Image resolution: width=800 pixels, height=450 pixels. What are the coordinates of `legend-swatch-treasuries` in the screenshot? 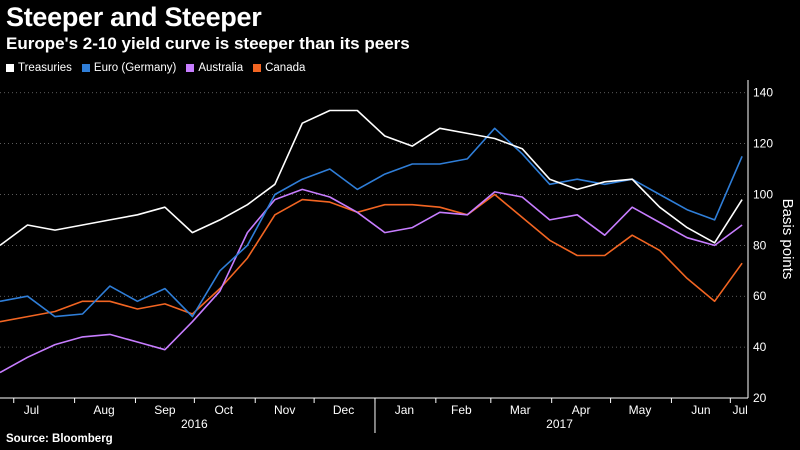 It's located at (10, 68).